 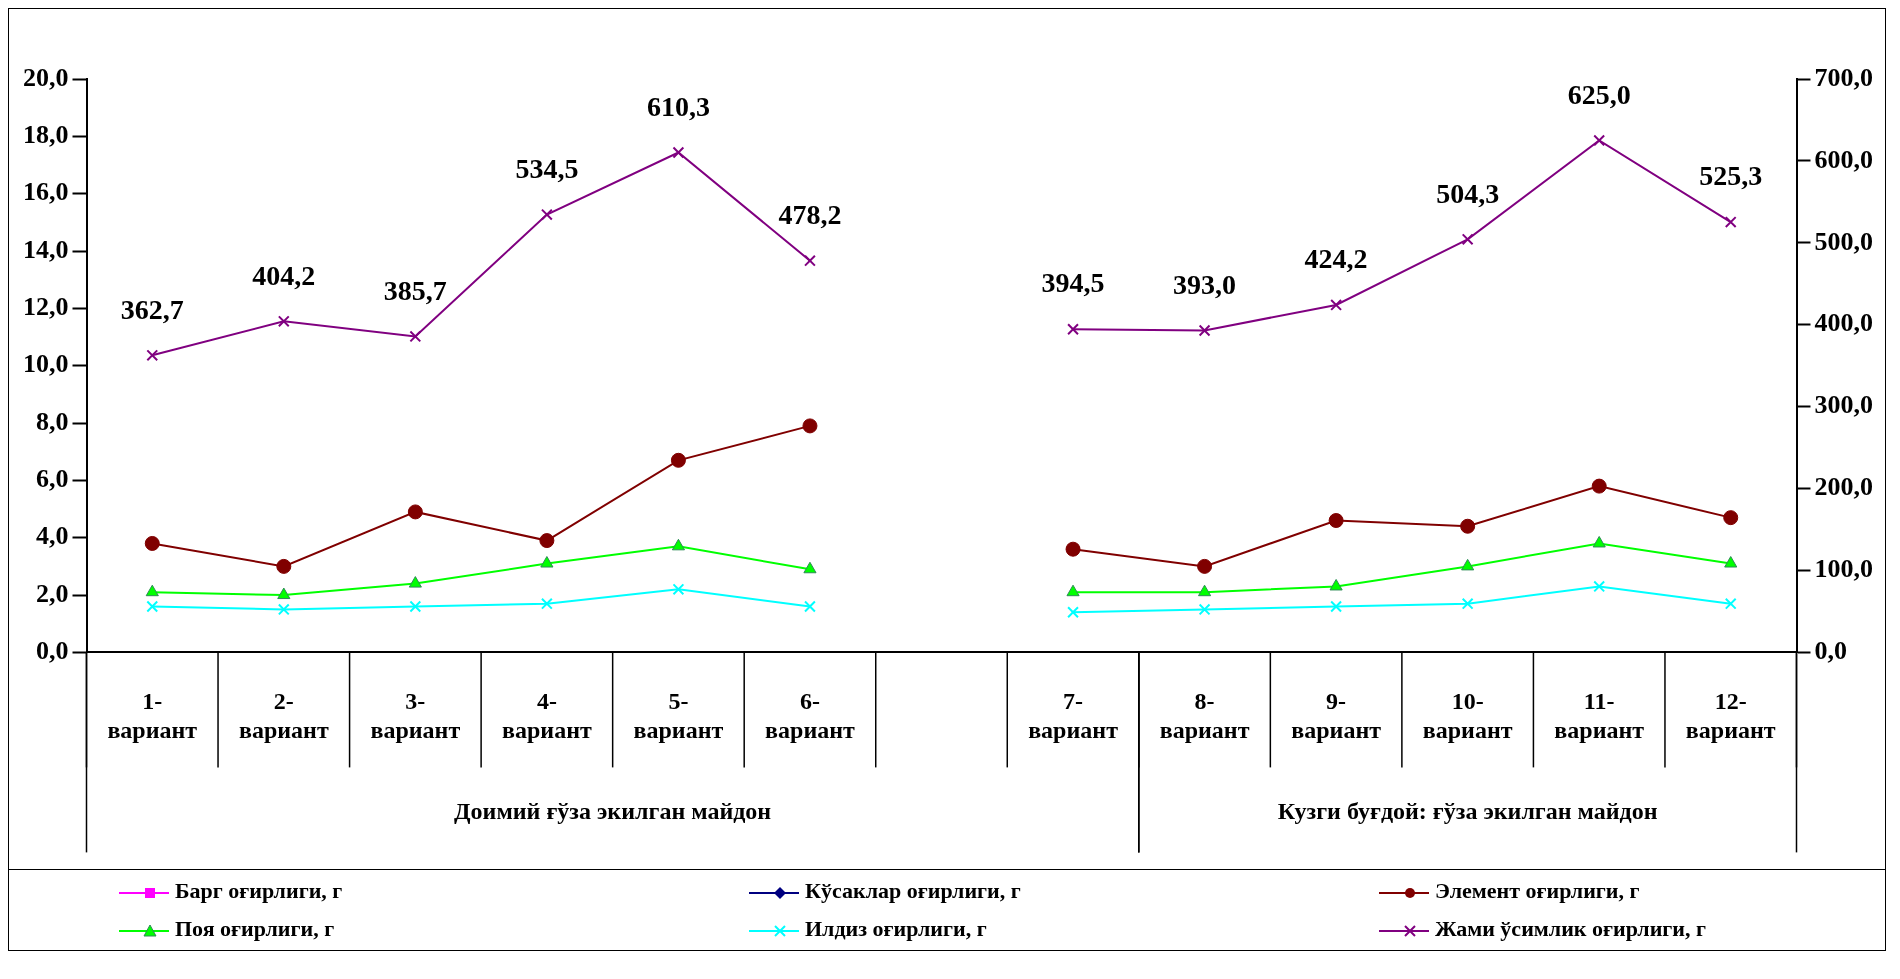 I want to click on x-tick-label: 7- вариант, so click(x=1073, y=715).